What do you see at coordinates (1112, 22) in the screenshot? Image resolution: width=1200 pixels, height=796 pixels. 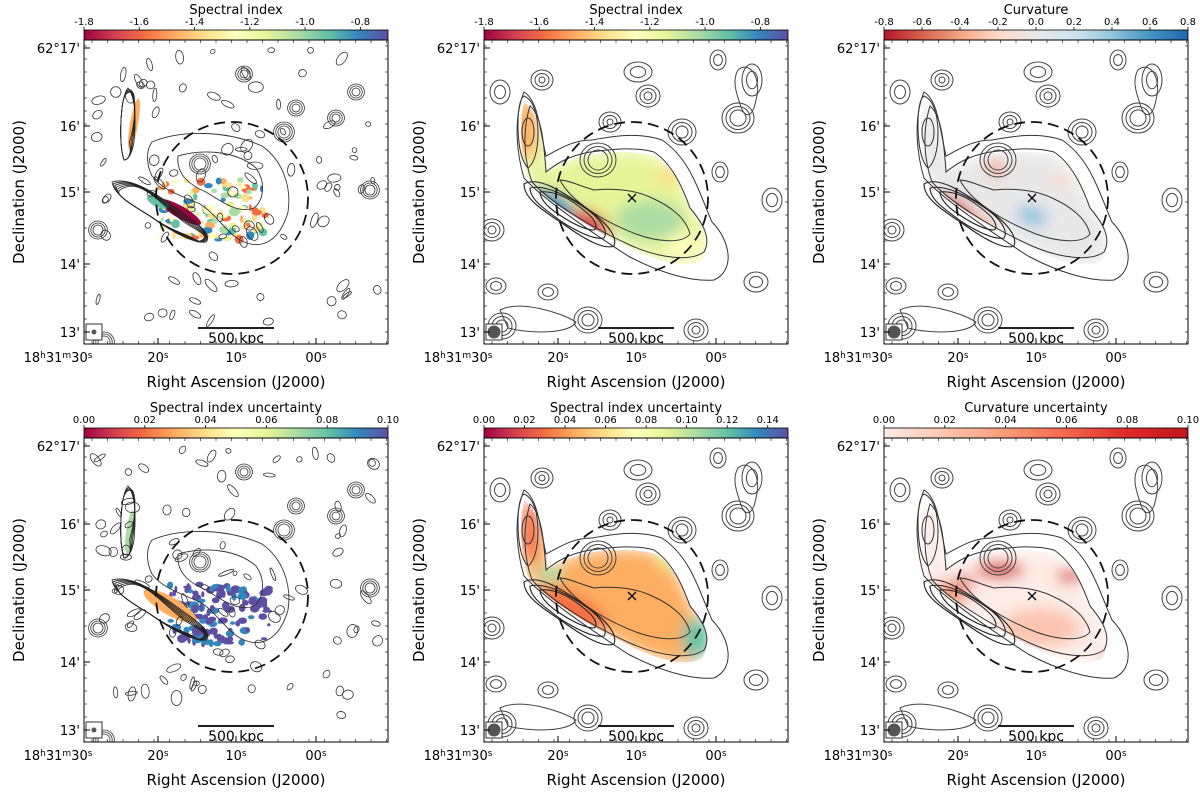 I see `colorbar-tick-label: 0.4` at bounding box center [1112, 22].